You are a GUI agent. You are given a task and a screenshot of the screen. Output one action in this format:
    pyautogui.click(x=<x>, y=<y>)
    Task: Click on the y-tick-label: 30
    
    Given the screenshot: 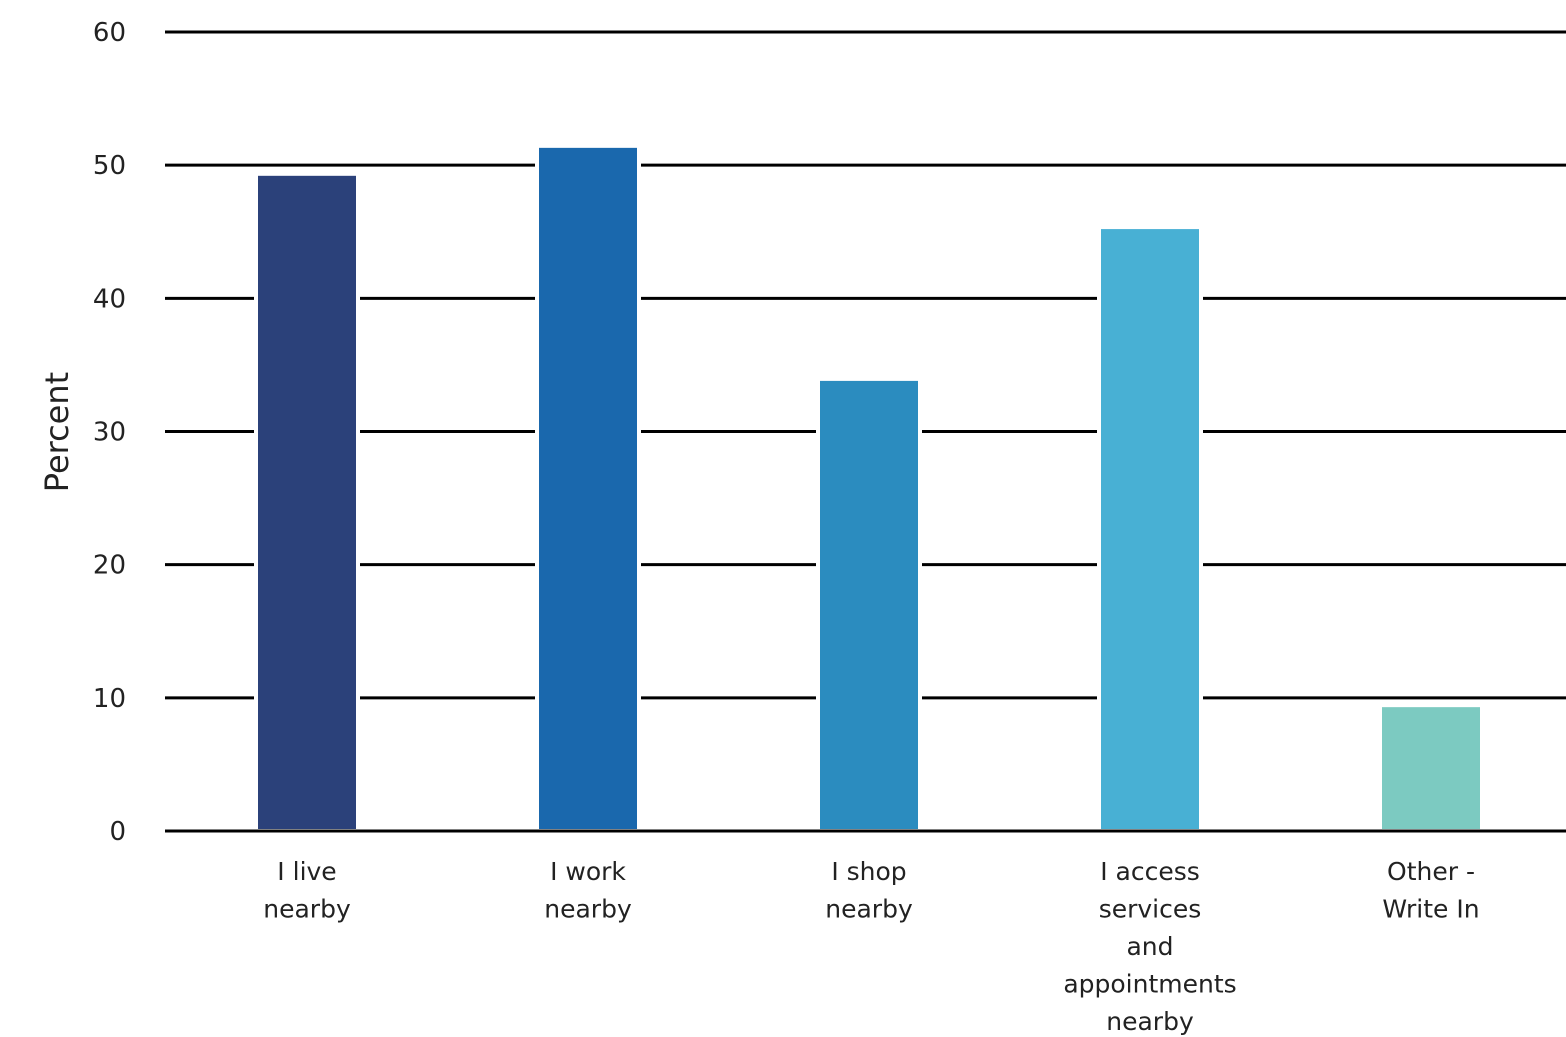 What is the action you would take?
    pyautogui.click(x=109, y=433)
    